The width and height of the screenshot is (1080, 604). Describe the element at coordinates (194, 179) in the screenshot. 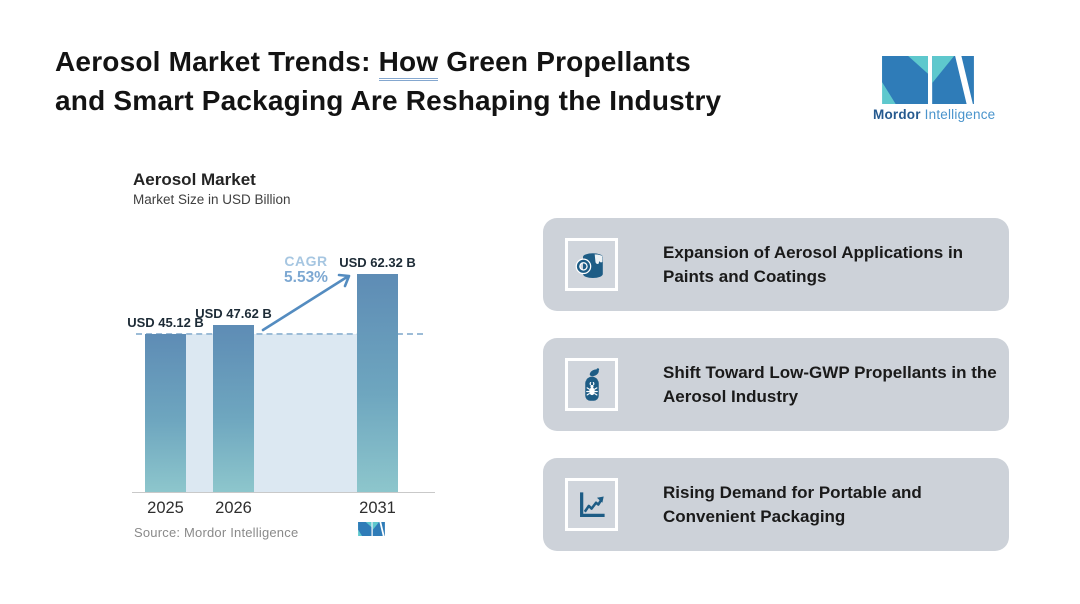

I see `chart-title: Aerosol Market` at that location.